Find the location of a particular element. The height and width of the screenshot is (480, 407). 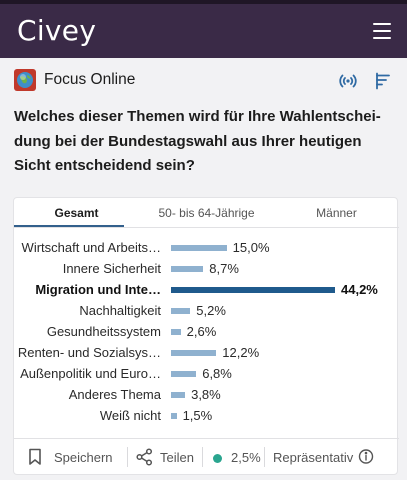

chart-row: Migration und Inte… 44,2% is located at coordinates (206, 290).